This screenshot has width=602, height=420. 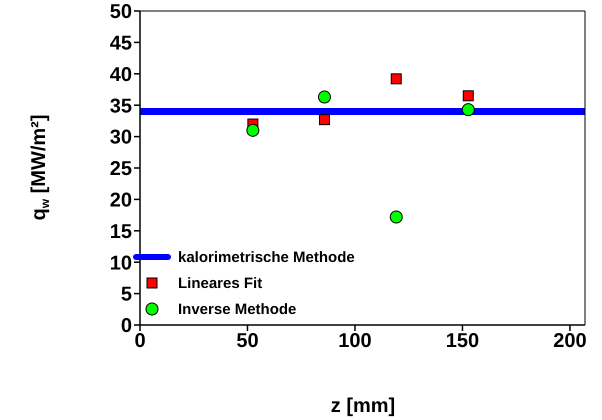 I want to click on legend-label: Lineares Fit, so click(x=220, y=283).